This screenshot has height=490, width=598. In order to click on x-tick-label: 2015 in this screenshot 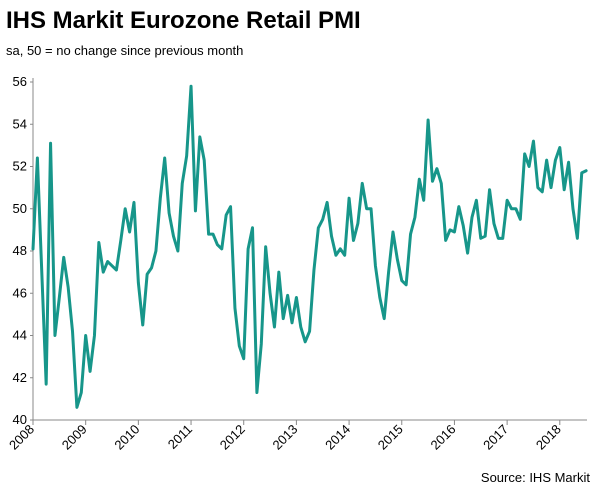, I will do `click(390, 437)`.